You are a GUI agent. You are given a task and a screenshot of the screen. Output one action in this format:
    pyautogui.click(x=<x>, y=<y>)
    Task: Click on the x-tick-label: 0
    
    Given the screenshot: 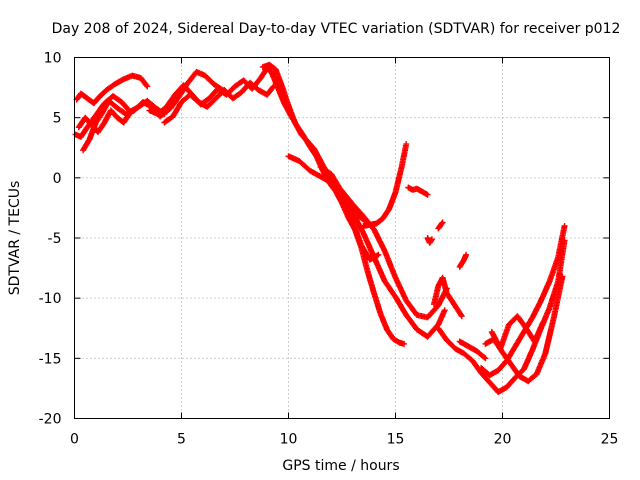 What is the action you would take?
    pyautogui.click(x=74, y=440)
    